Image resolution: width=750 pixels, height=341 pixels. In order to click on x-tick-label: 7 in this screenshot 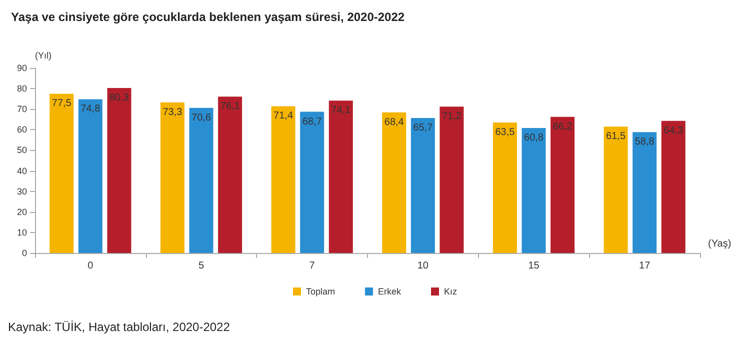, I will do `click(312, 266)`.